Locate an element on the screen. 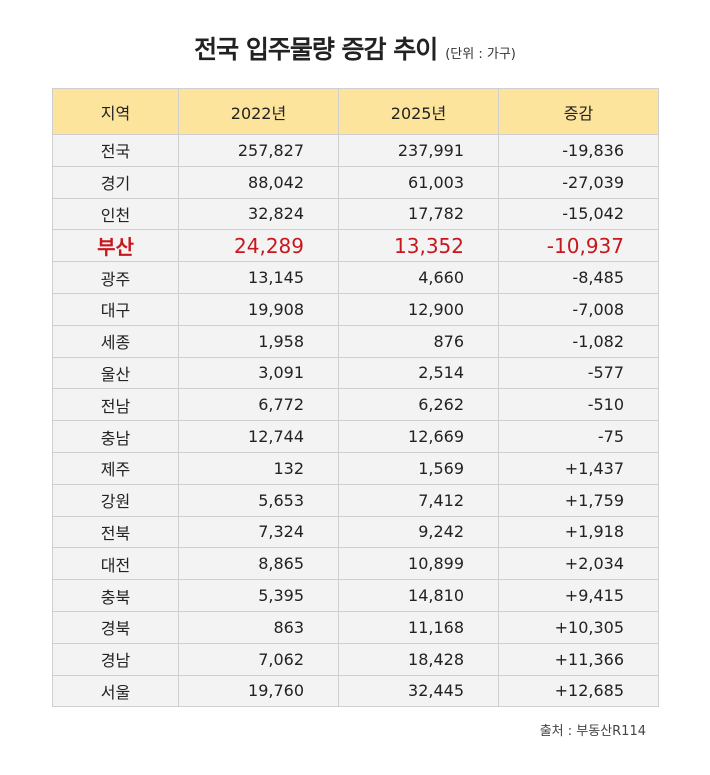 This screenshot has height=775, width=710. region-cell: 강원 is located at coordinates (115, 500).